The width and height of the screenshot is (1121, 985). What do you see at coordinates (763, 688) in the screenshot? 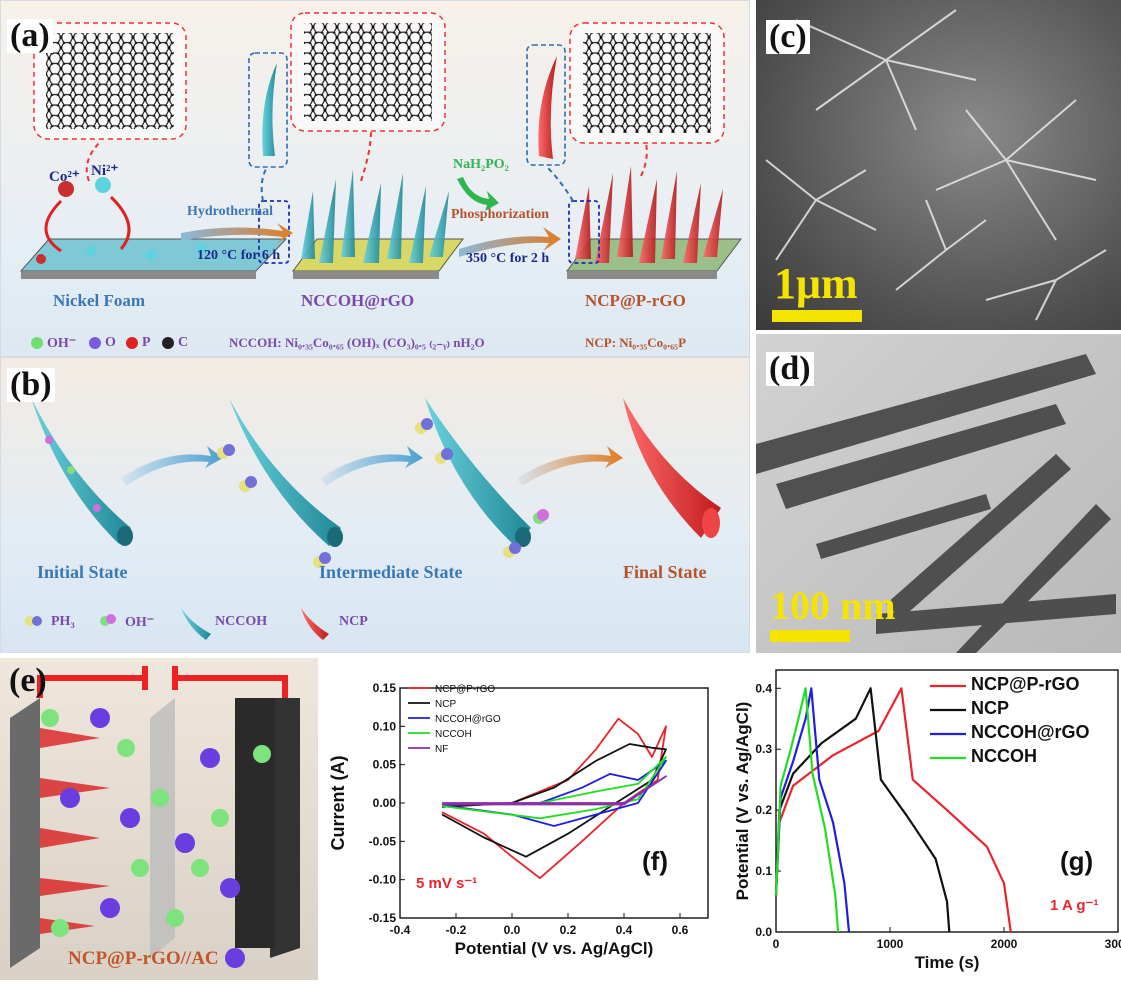
I see `y-tick-label: 0.4` at bounding box center [763, 688].